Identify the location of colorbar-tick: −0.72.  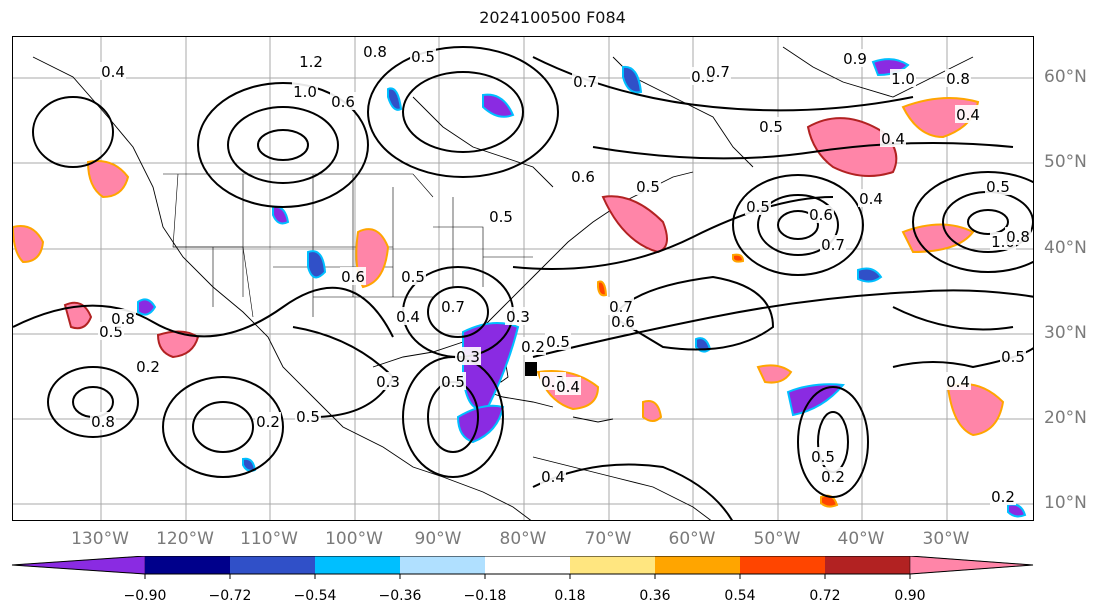
(230, 596).